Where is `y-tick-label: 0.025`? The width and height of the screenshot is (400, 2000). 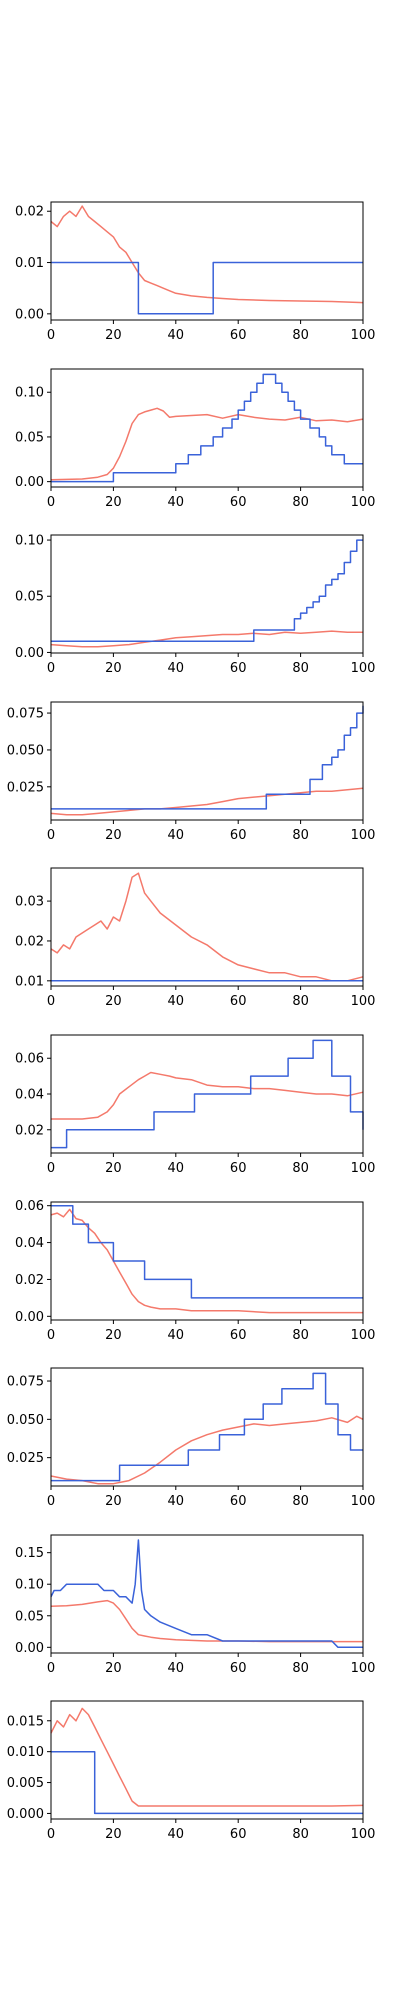 y-tick-label: 0.025 is located at coordinates (25, 787).